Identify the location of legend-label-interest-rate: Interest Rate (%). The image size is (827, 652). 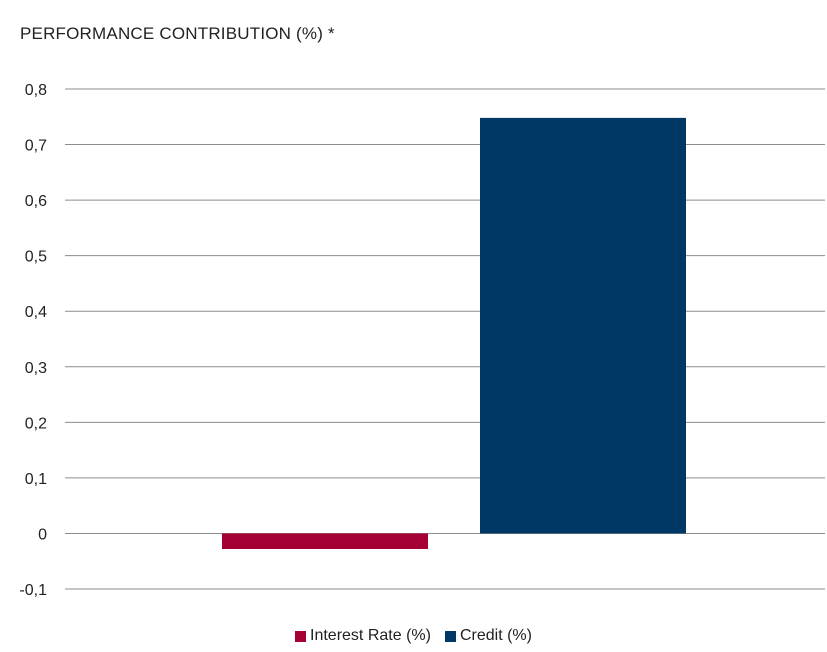
(370, 635).